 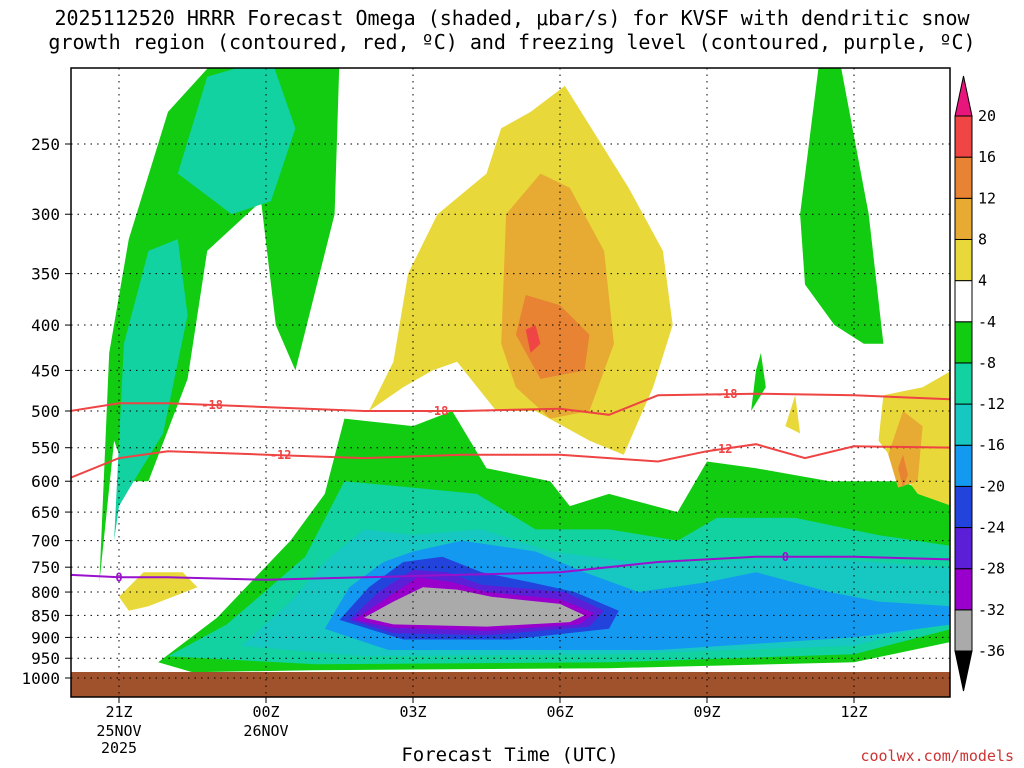 What do you see at coordinates (991, 651) in the screenshot?
I see `colorbar-label-0: -36` at bounding box center [991, 651].